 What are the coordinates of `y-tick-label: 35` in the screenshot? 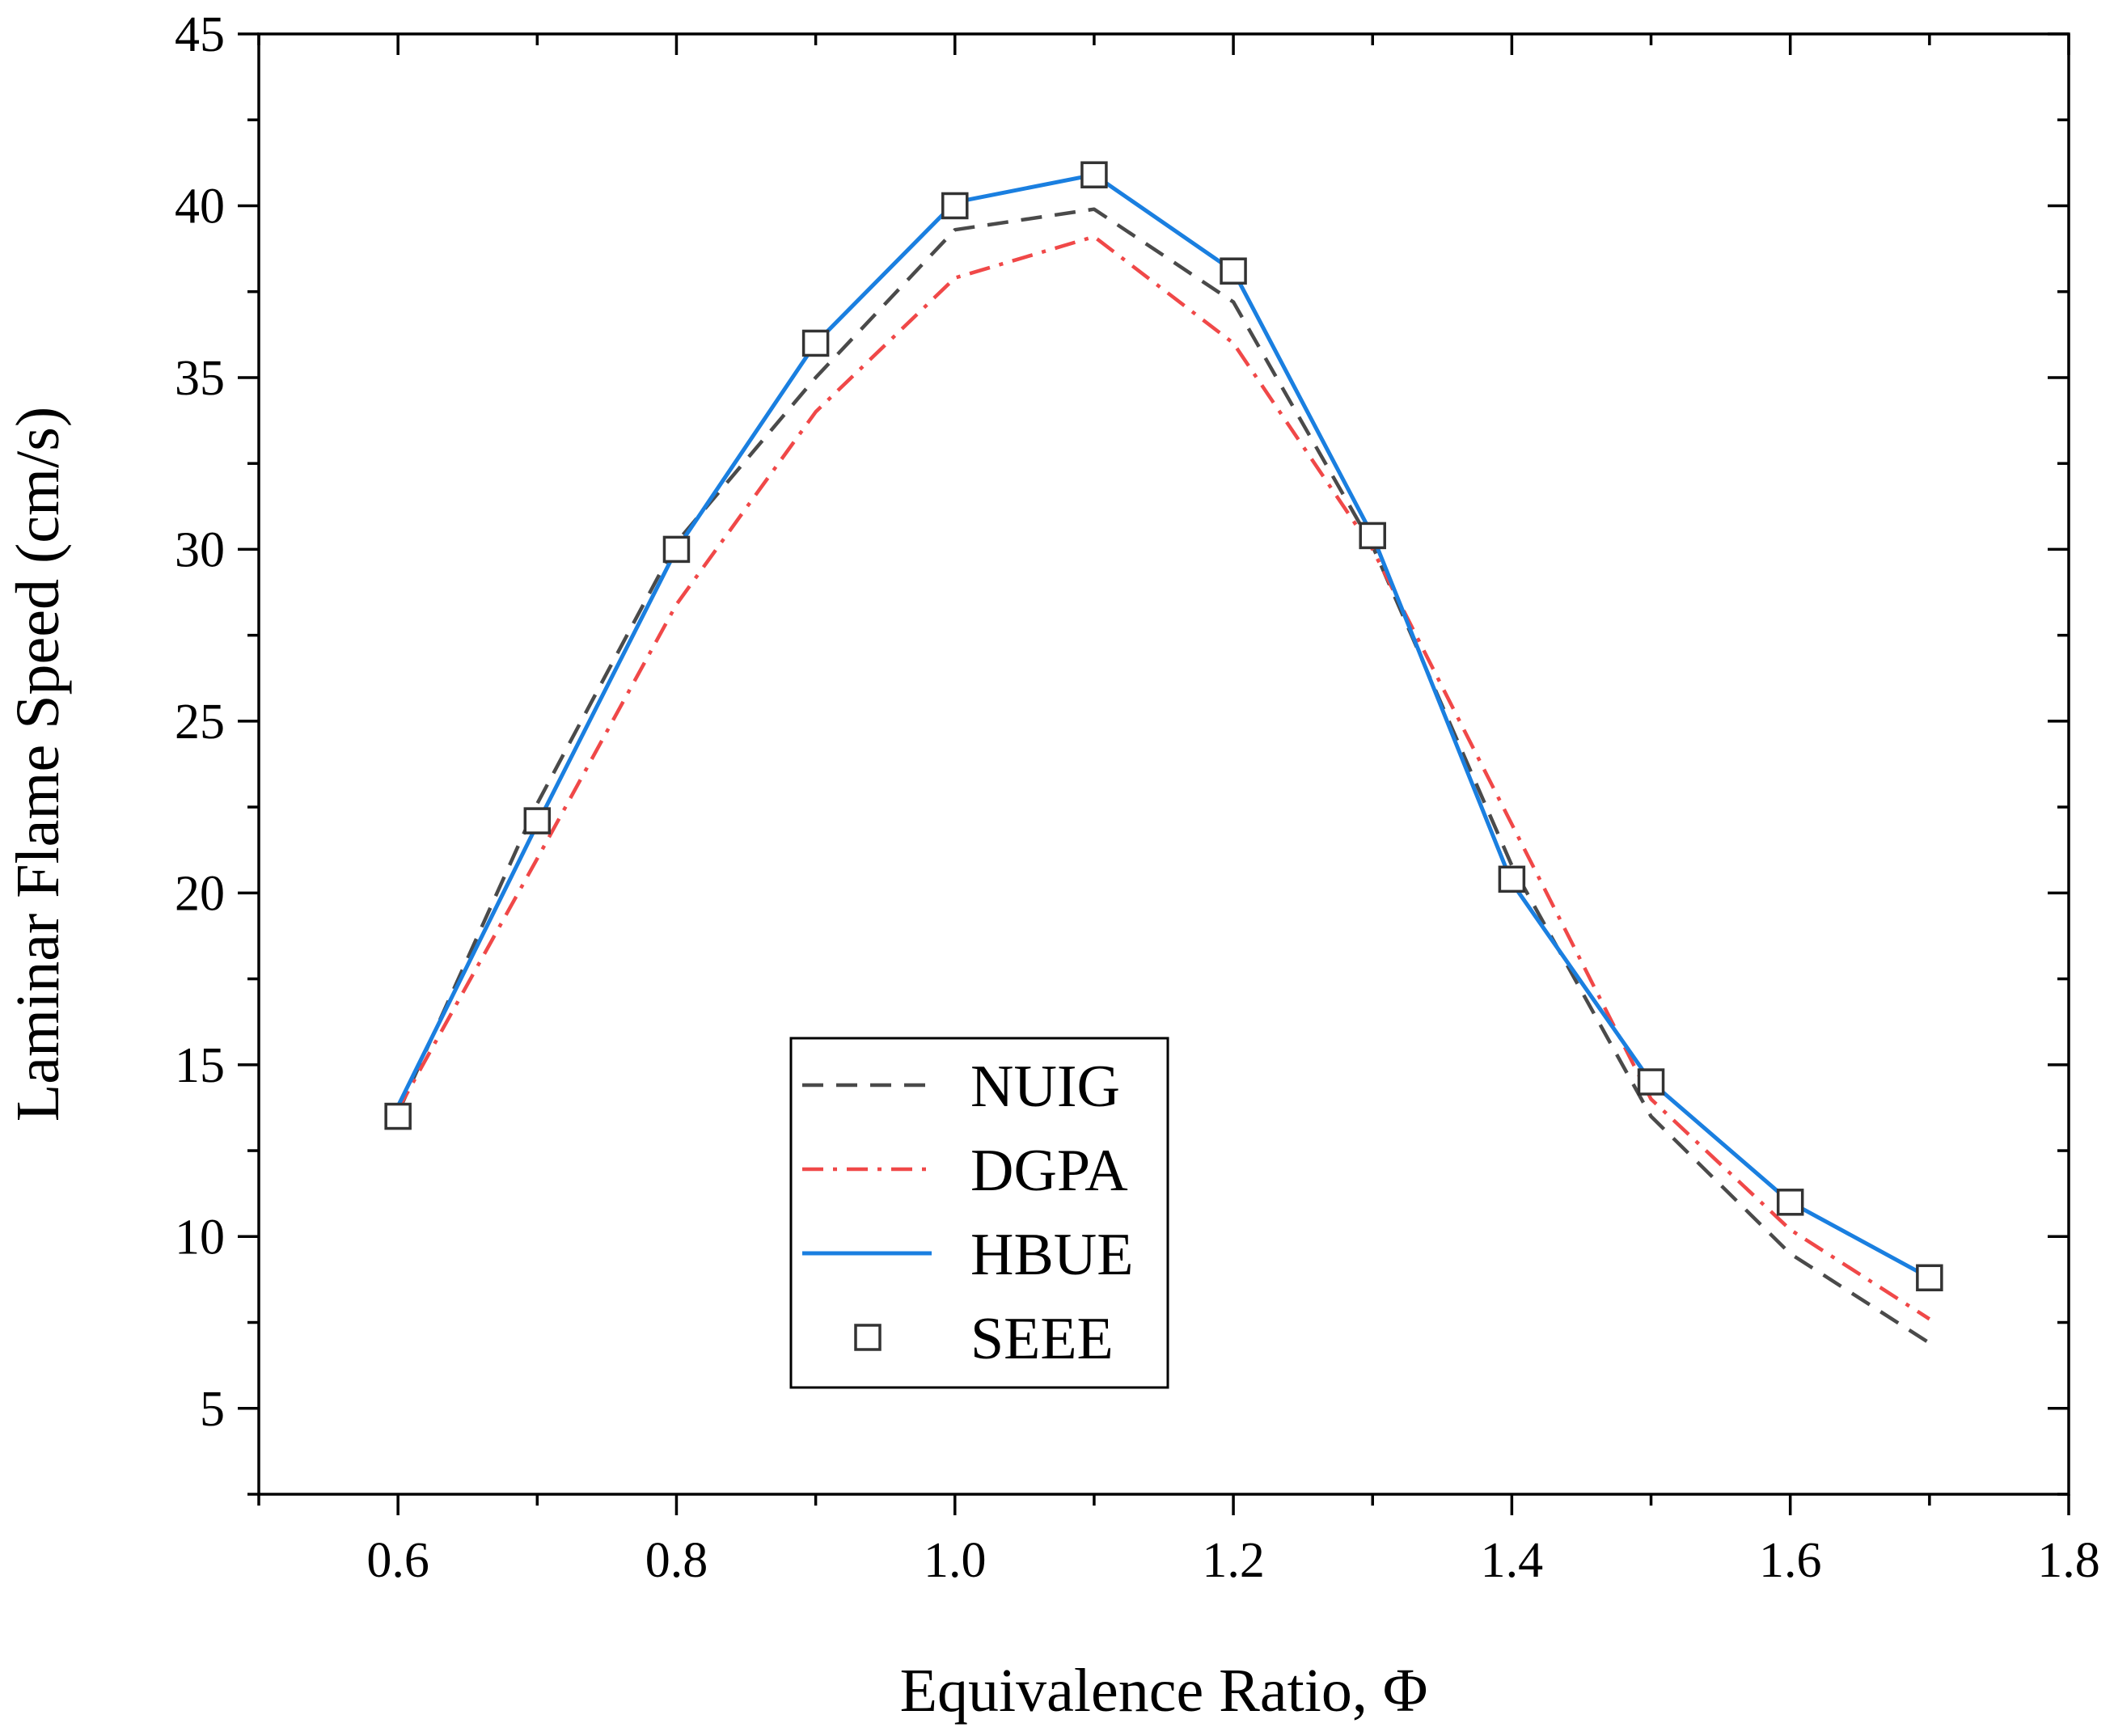 It's located at (200, 378).